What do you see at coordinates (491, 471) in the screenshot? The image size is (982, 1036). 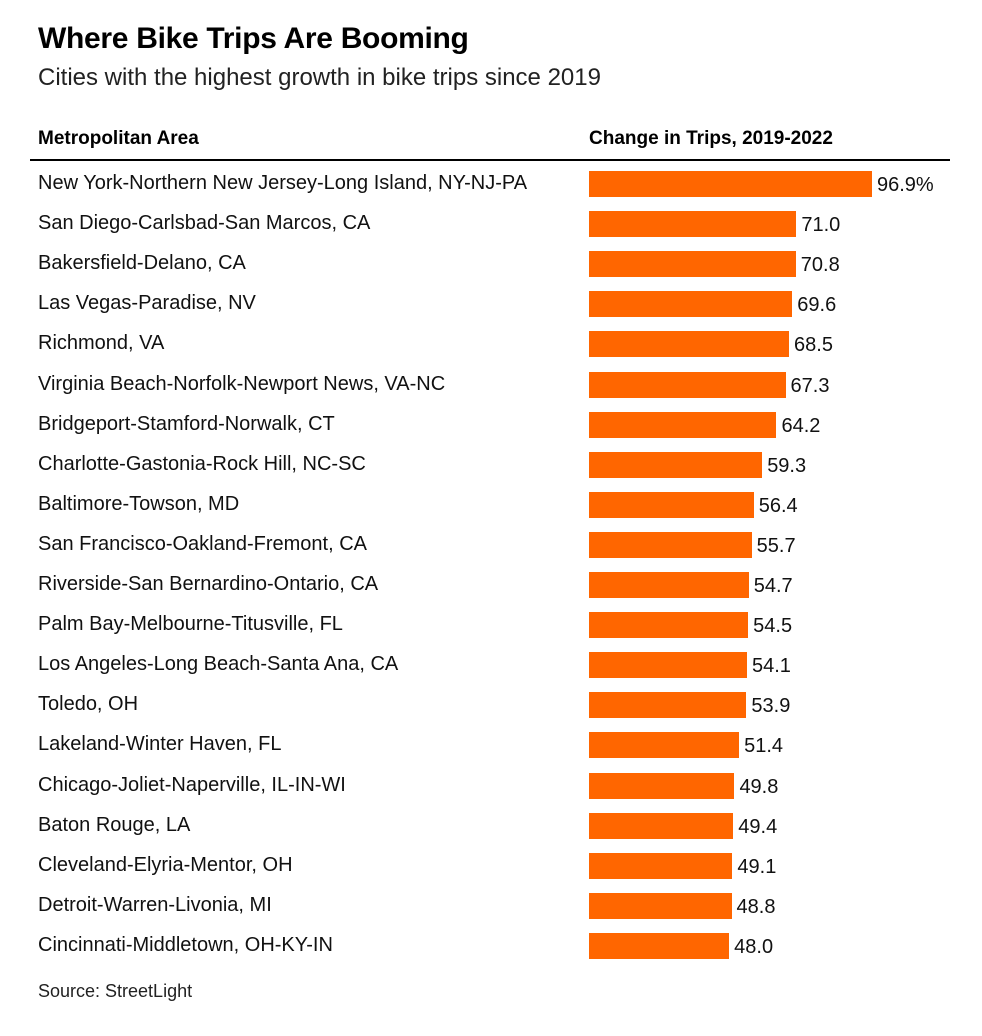 I see `table-row: Charlotte-Gastonia-Rock Hill, NC-SC 59.3` at bounding box center [491, 471].